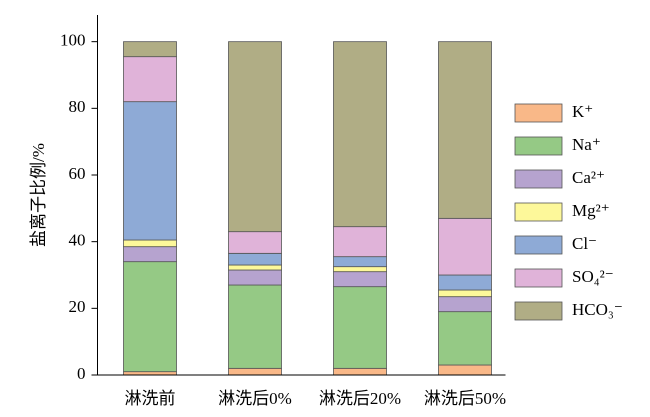 The width and height of the screenshot is (650, 417). What do you see at coordinates (591, 210) in the screenshot?
I see `legend-label: Mg²⁺` at bounding box center [591, 210].